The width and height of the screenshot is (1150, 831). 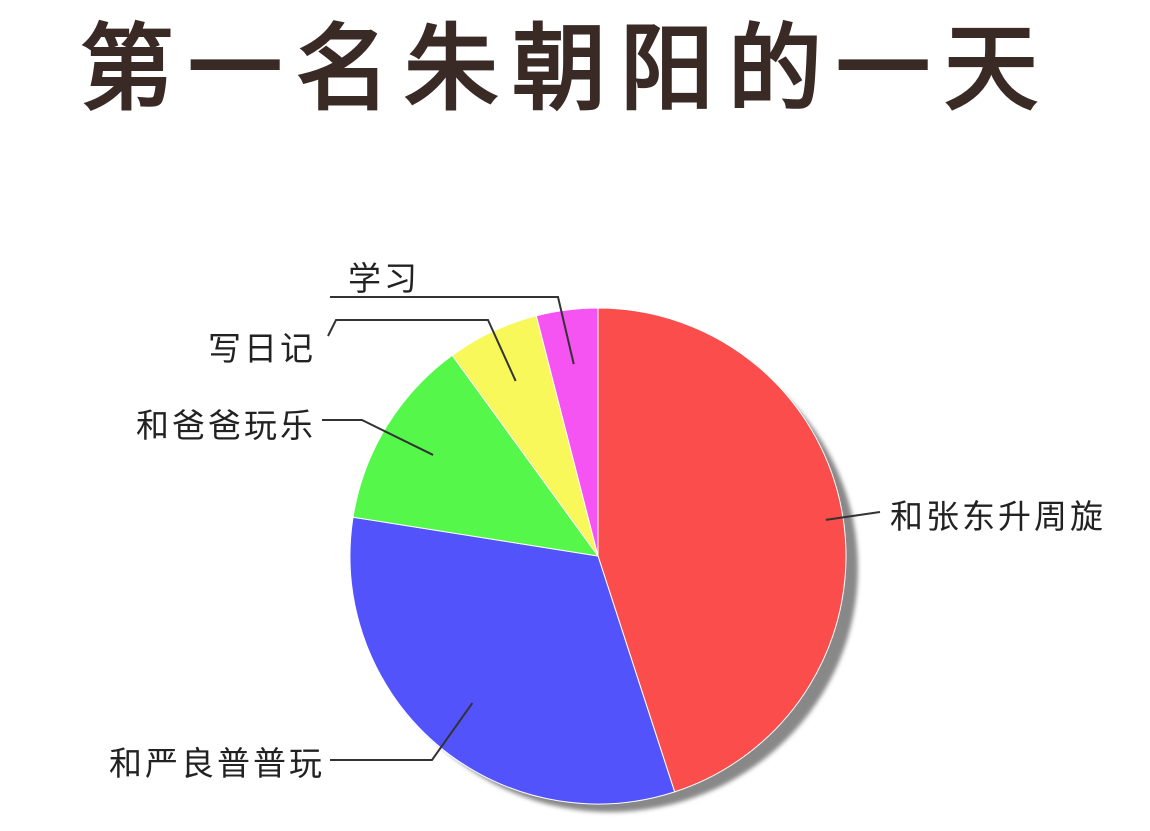 I want to click on slice-label: 写日记, so click(x=262, y=348).